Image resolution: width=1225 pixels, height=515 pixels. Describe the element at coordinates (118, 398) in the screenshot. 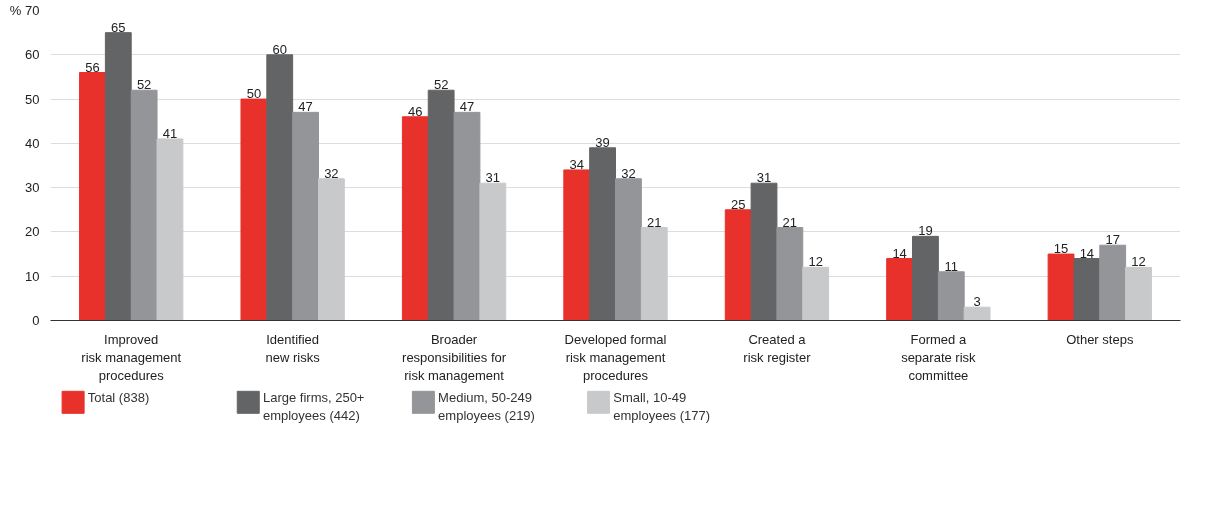

I see `legend-label: Total (838)` at that location.